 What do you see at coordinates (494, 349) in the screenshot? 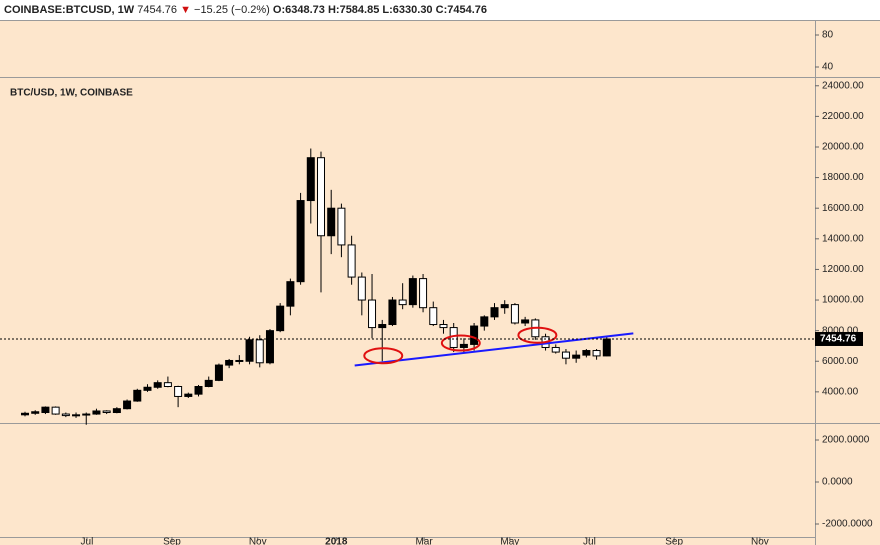
I see `trendline` at bounding box center [494, 349].